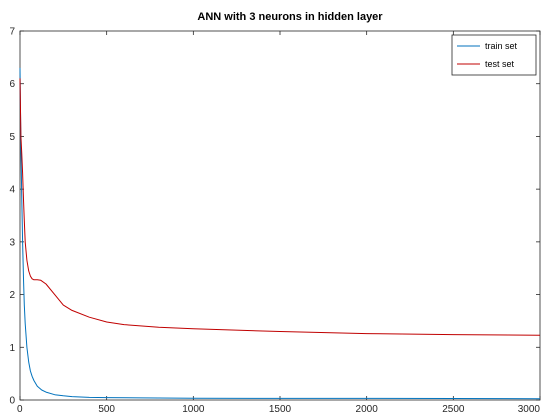  I want to click on legend-label: test set, so click(500, 64).